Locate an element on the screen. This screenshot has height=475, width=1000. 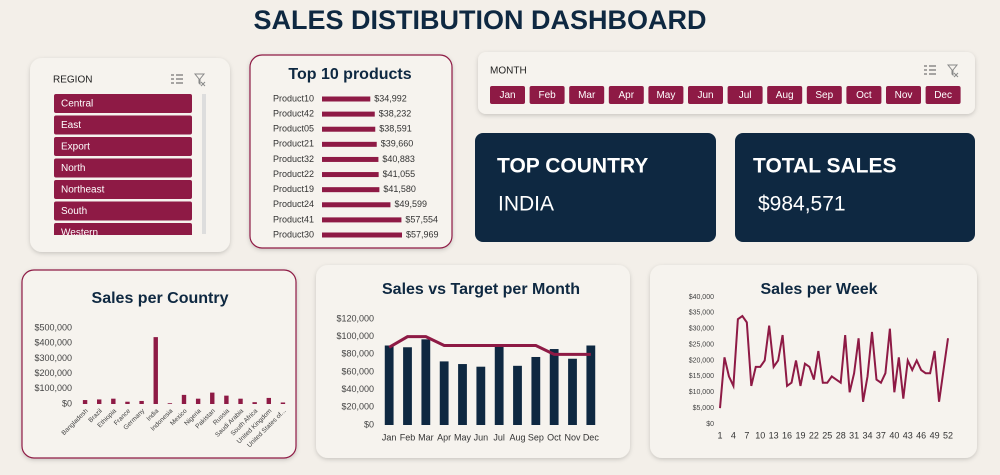
x-tick-label: 25 is located at coordinates (827, 435).